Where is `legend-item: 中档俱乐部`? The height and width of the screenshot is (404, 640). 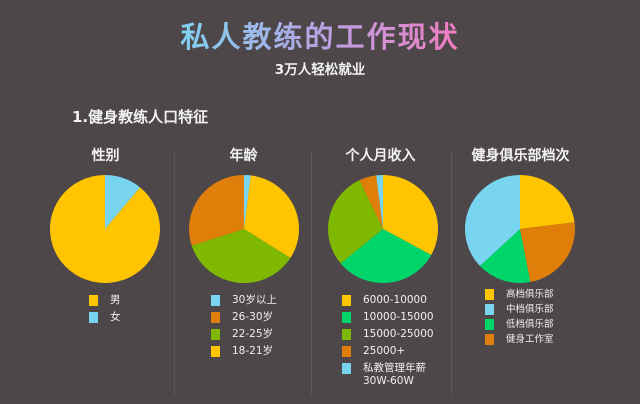
legend-item: 中档俱乐部 is located at coordinates (519, 310).